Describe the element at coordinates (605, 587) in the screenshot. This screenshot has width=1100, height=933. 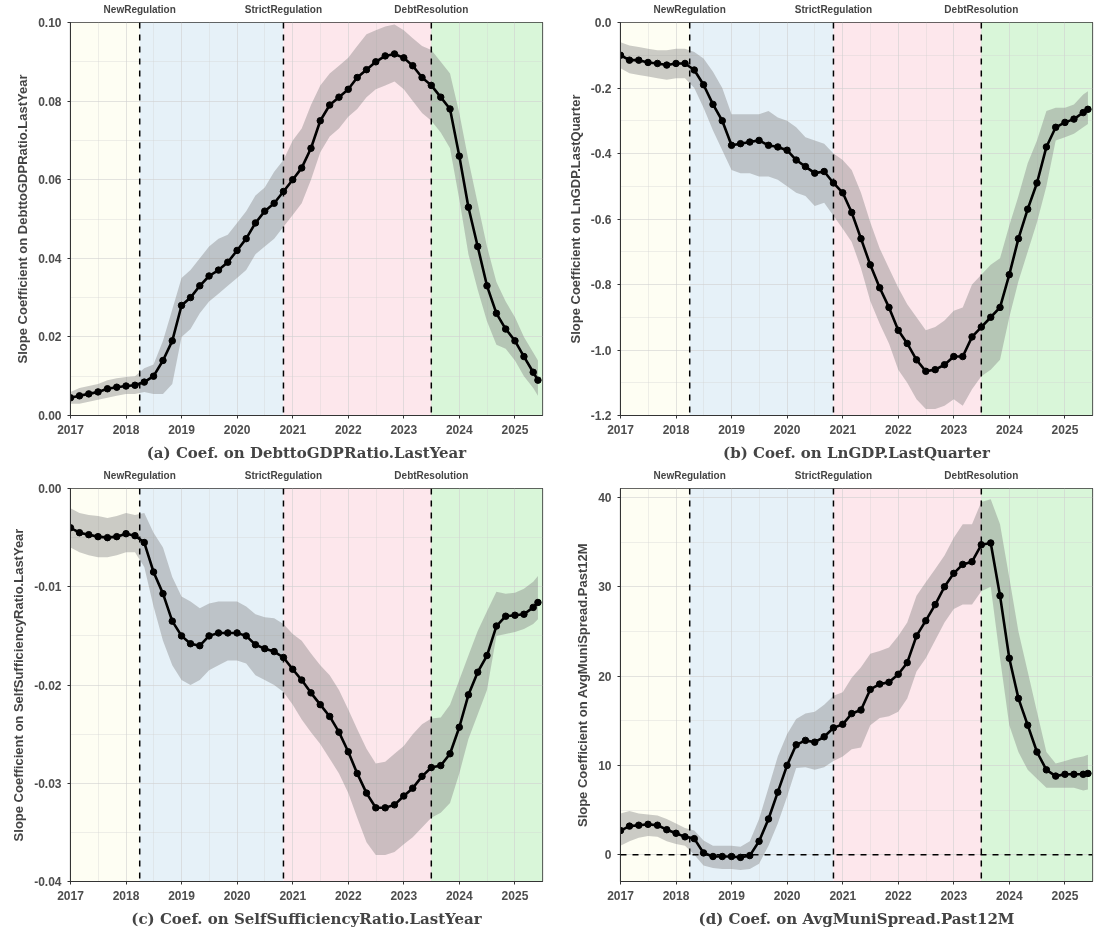
I see `y-tick-label: 30` at that location.